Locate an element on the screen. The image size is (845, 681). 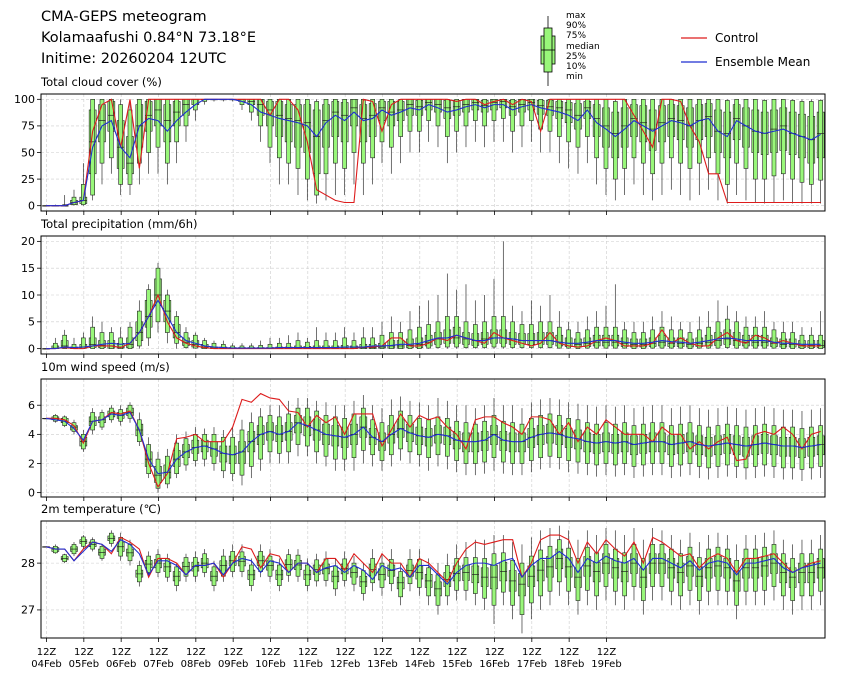
ytick-label: 27 is located at coordinates (28, 610).